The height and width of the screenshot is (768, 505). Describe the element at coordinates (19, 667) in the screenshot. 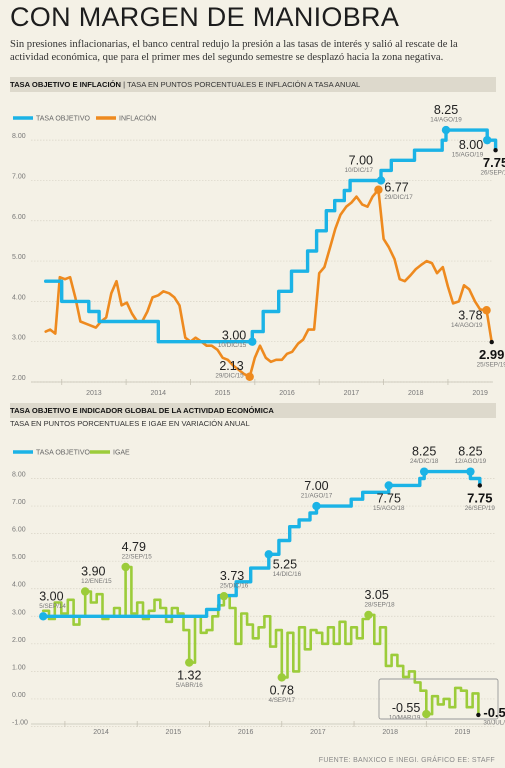

I see `y-tick-label: 1.00` at that location.